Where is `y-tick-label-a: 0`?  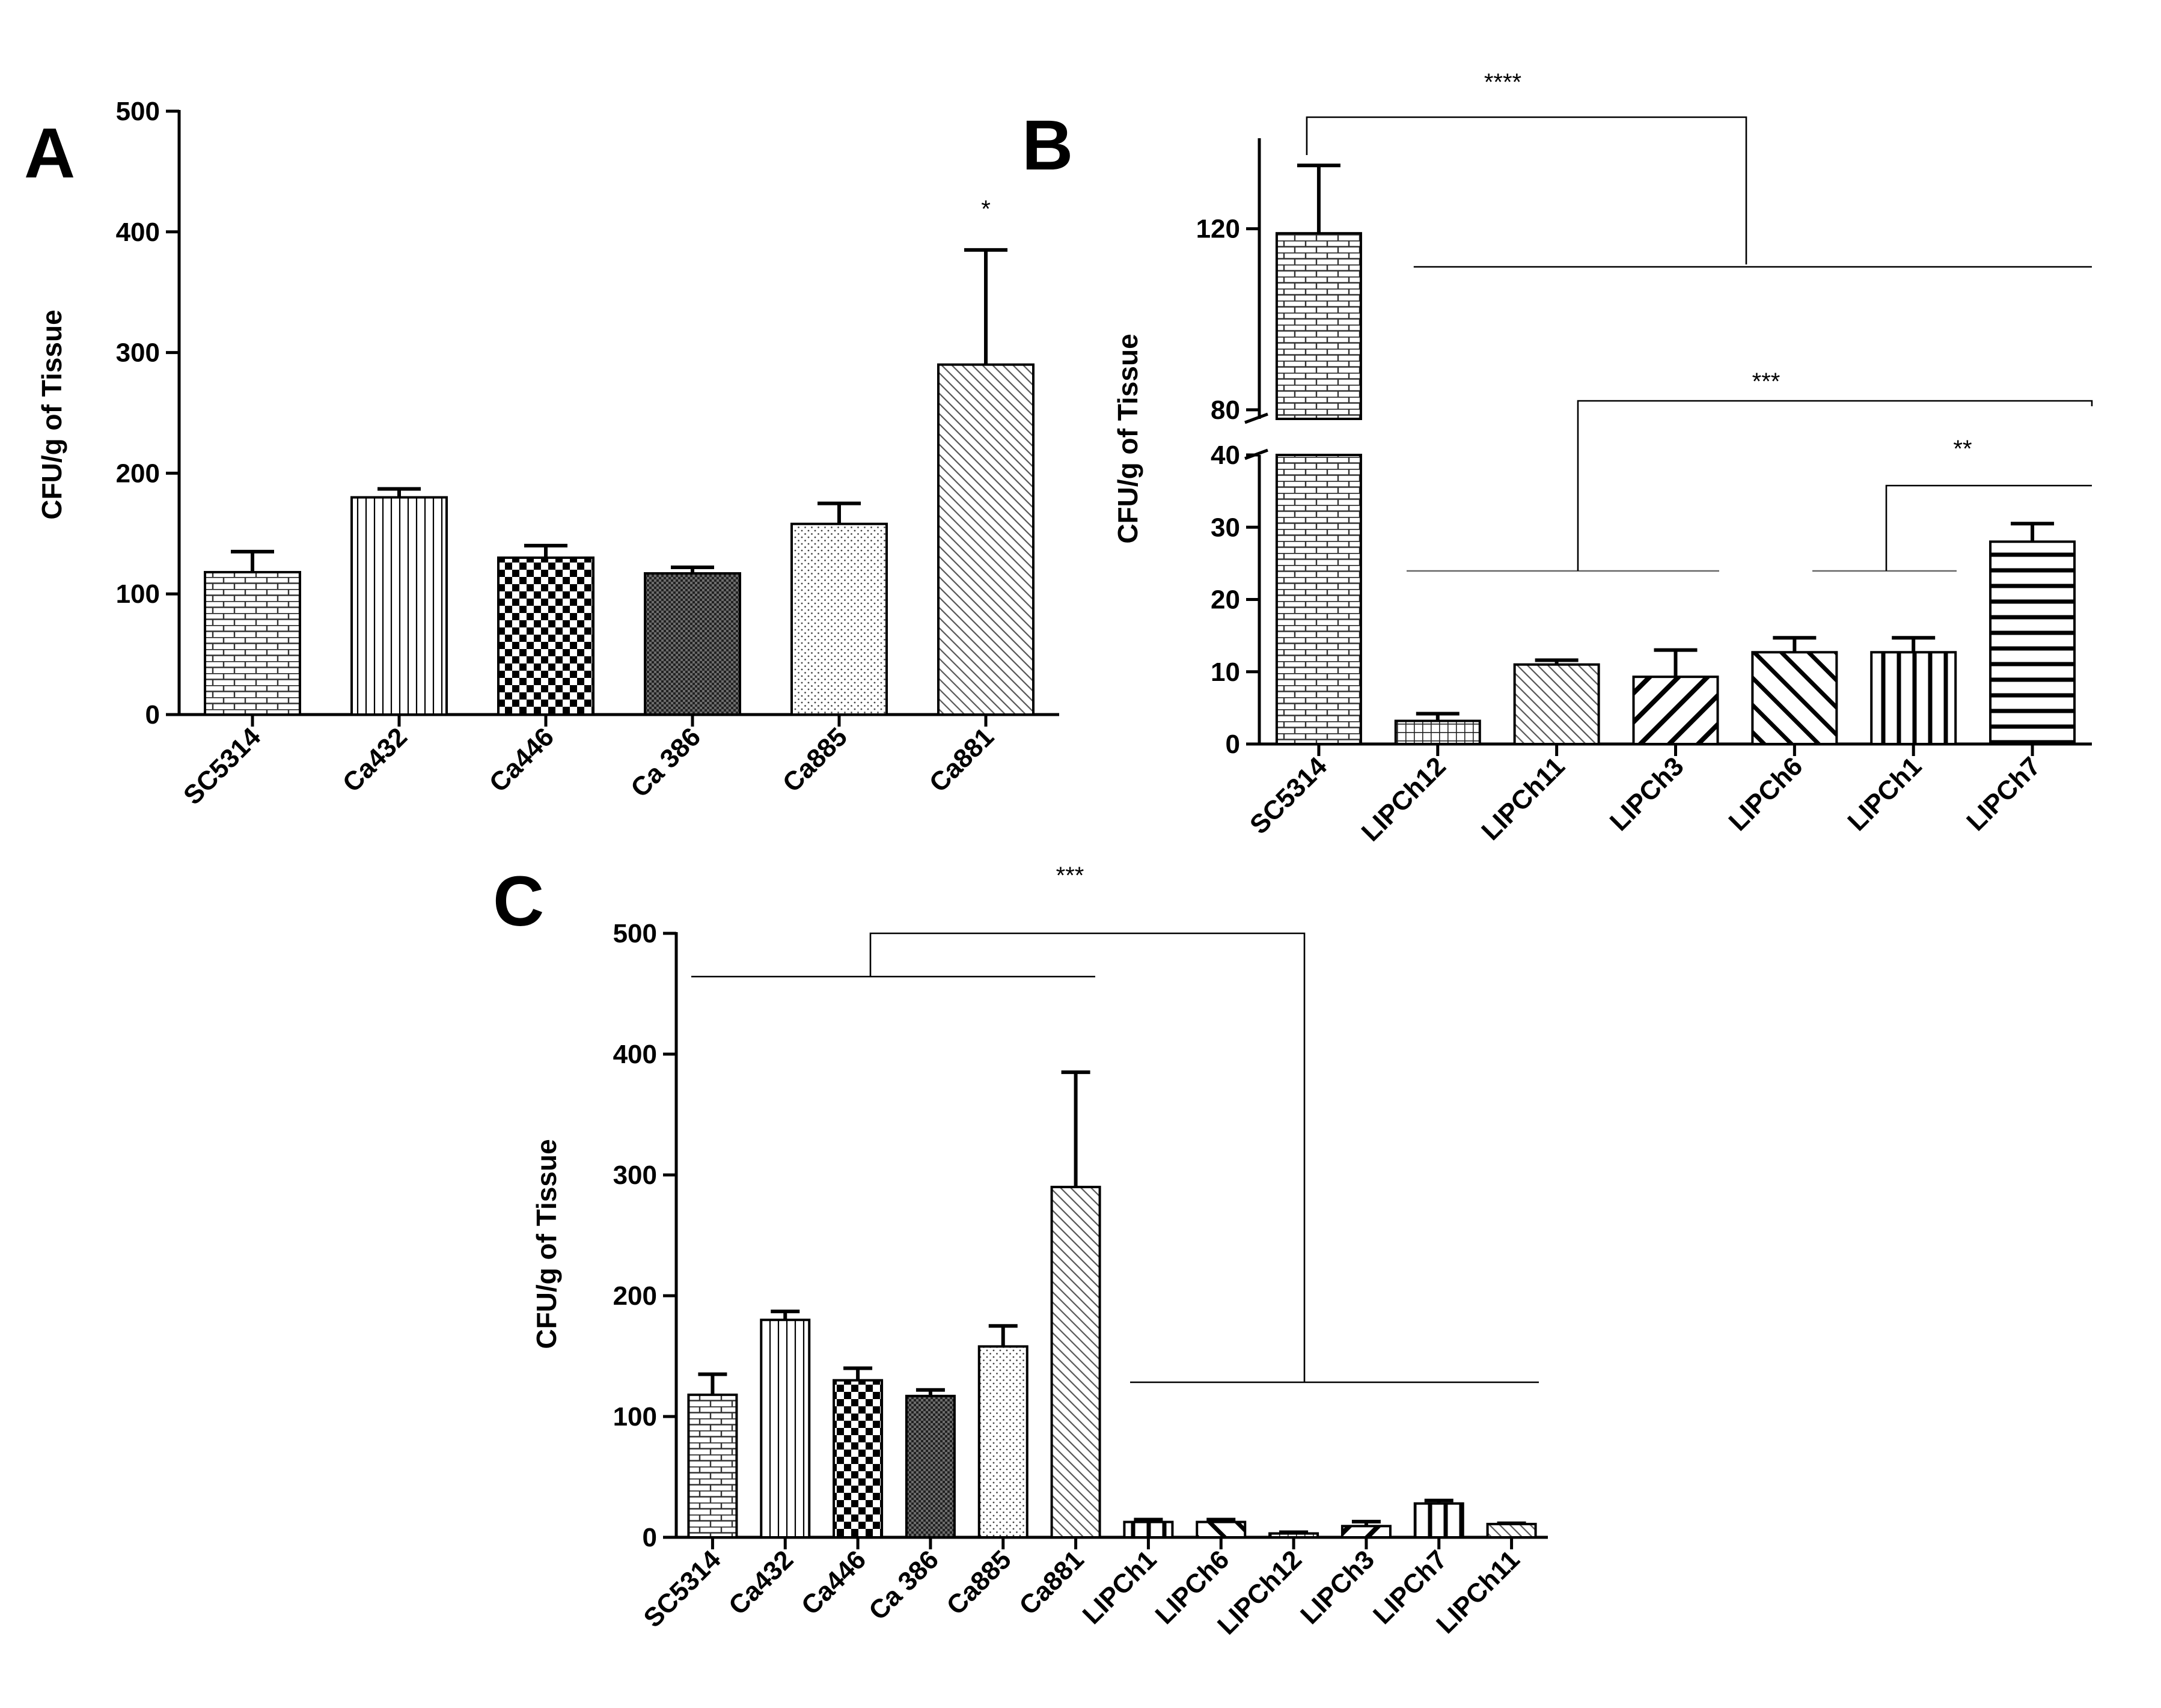 y-tick-label-a: 0 is located at coordinates (152, 715).